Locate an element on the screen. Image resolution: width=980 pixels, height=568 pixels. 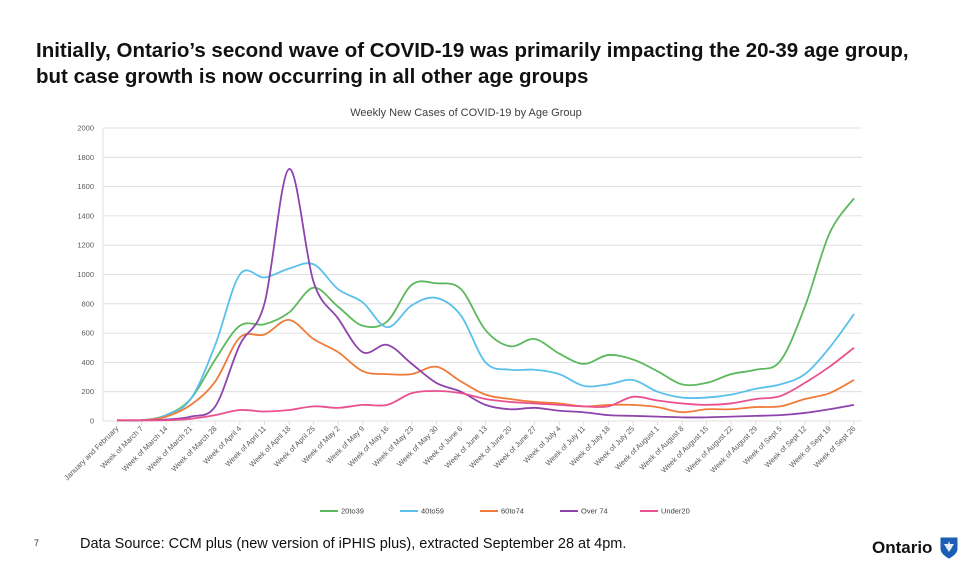
legend-label: 60to74 is located at coordinates (512, 511).